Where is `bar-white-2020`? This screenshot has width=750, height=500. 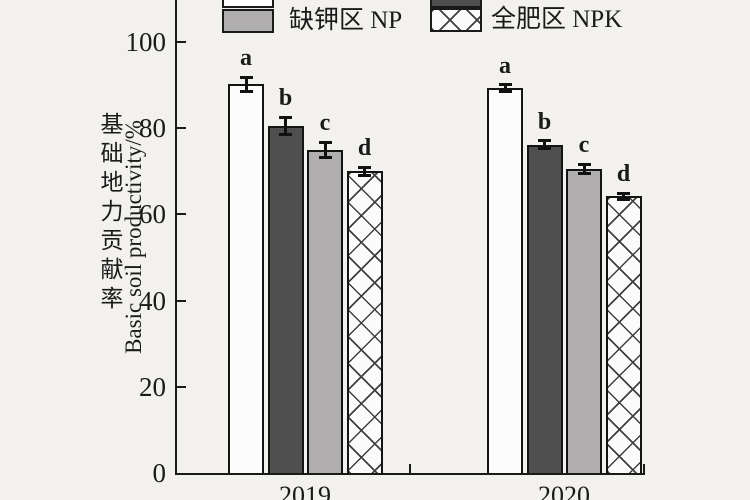
bar-white-2020 is located at coordinates (505, 280).